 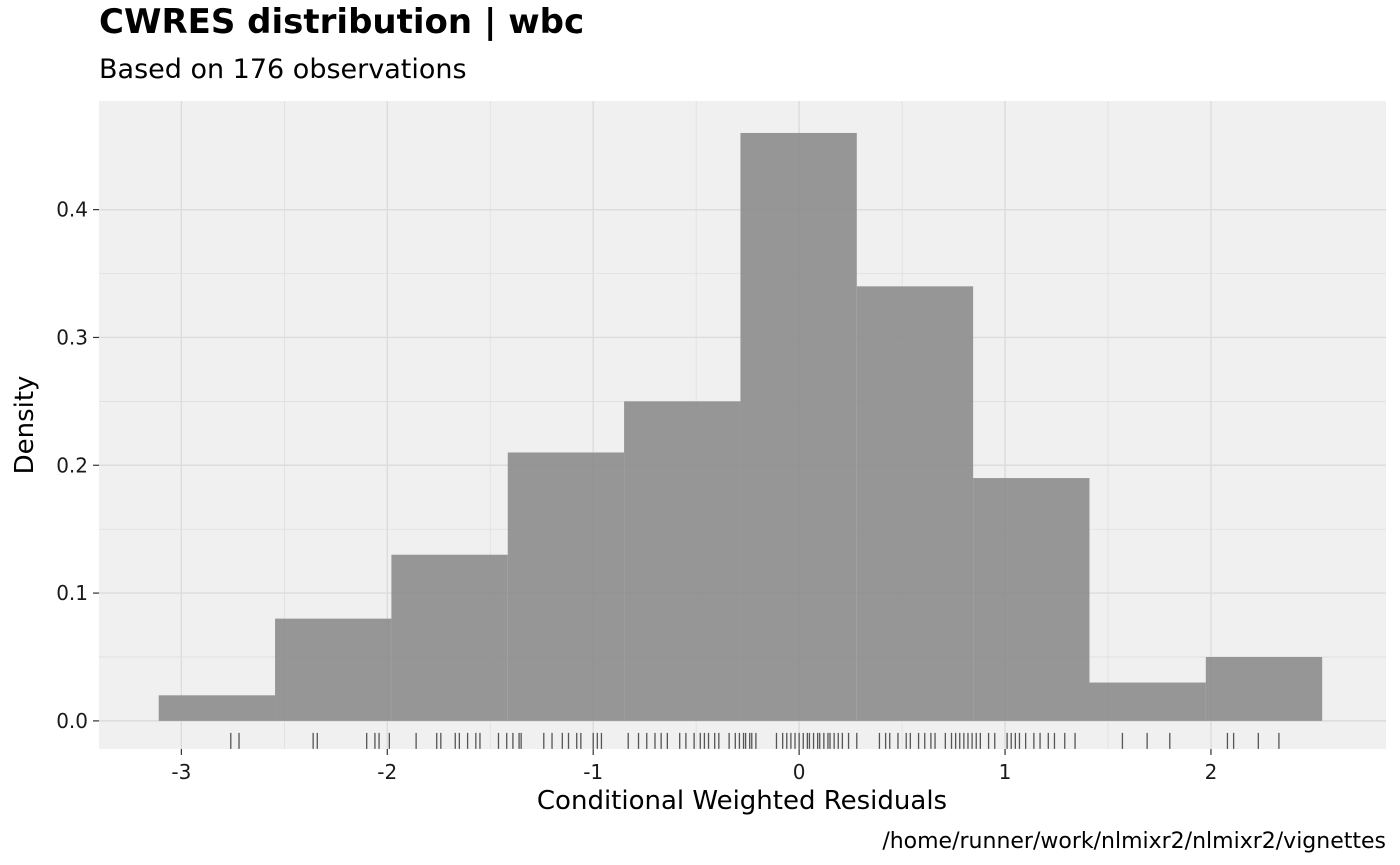 What do you see at coordinates (181, 772) in the screenshot?
I see `x-tick-label: -3` at bounding box center [181, 772].